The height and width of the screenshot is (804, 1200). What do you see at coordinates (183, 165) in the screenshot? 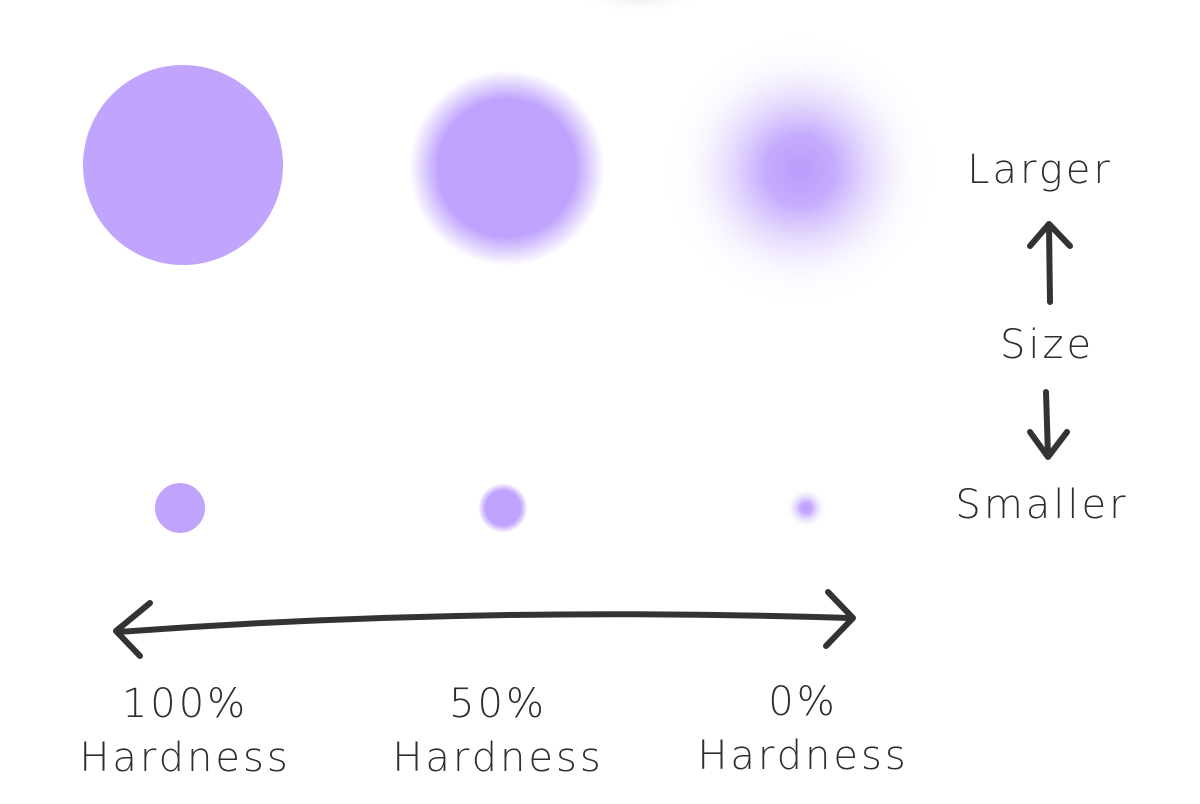
I see `brush-large-hard` at bounding box center [183, 165].